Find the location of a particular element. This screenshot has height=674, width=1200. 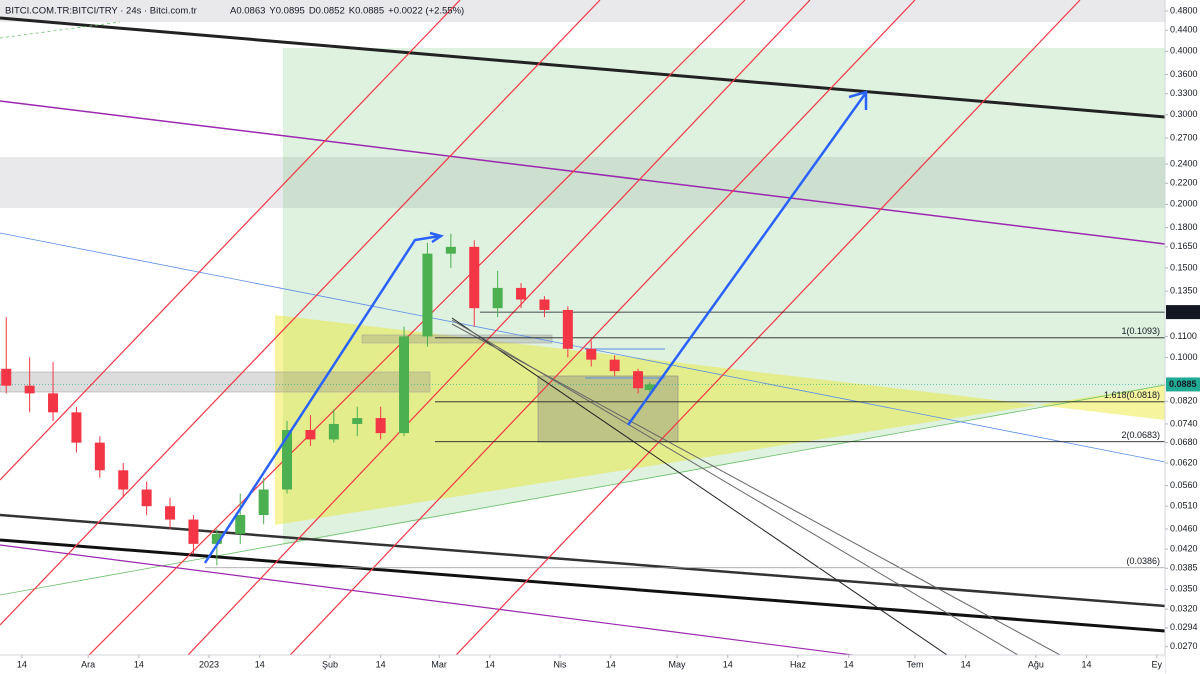

level-label: 2(0.0683) is located at coordinates (1140, 435).